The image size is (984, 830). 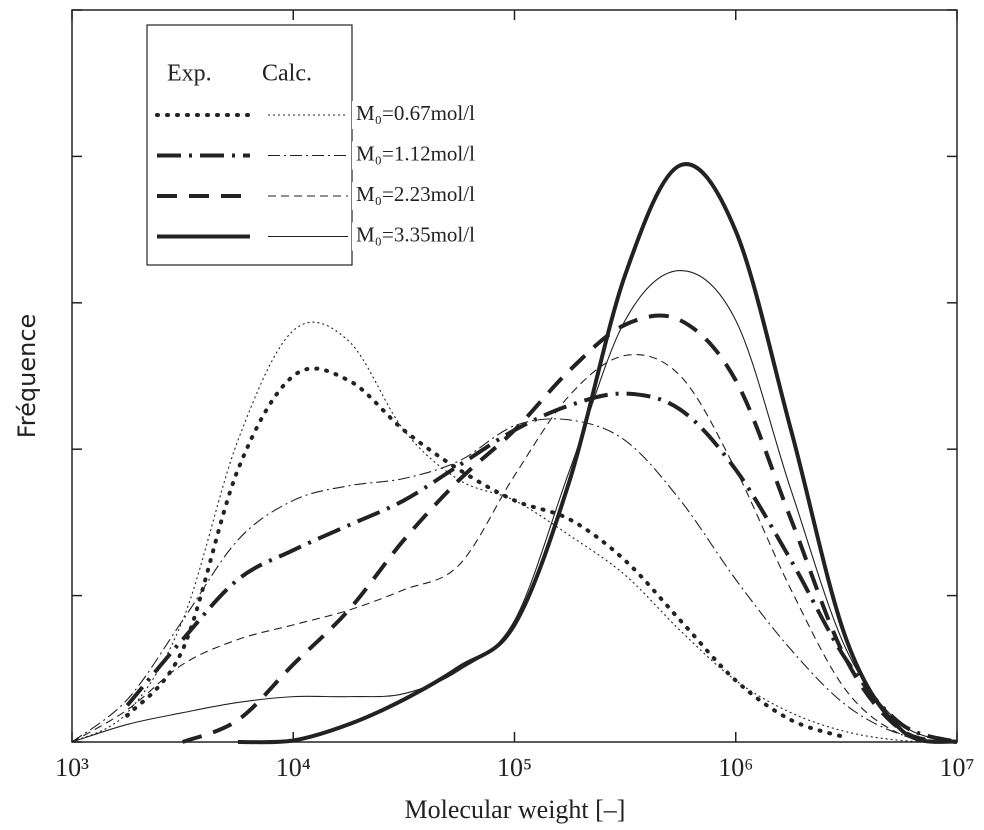 I want to click on legend-label: M₀=0.67mol/l, so click(x=415, y=113).